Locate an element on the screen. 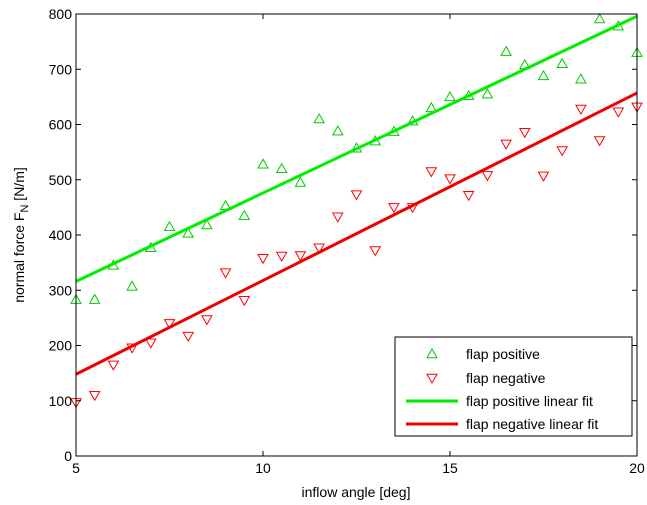  y-axis-label-unit: [N/m] is located at coordinates (19, 185).